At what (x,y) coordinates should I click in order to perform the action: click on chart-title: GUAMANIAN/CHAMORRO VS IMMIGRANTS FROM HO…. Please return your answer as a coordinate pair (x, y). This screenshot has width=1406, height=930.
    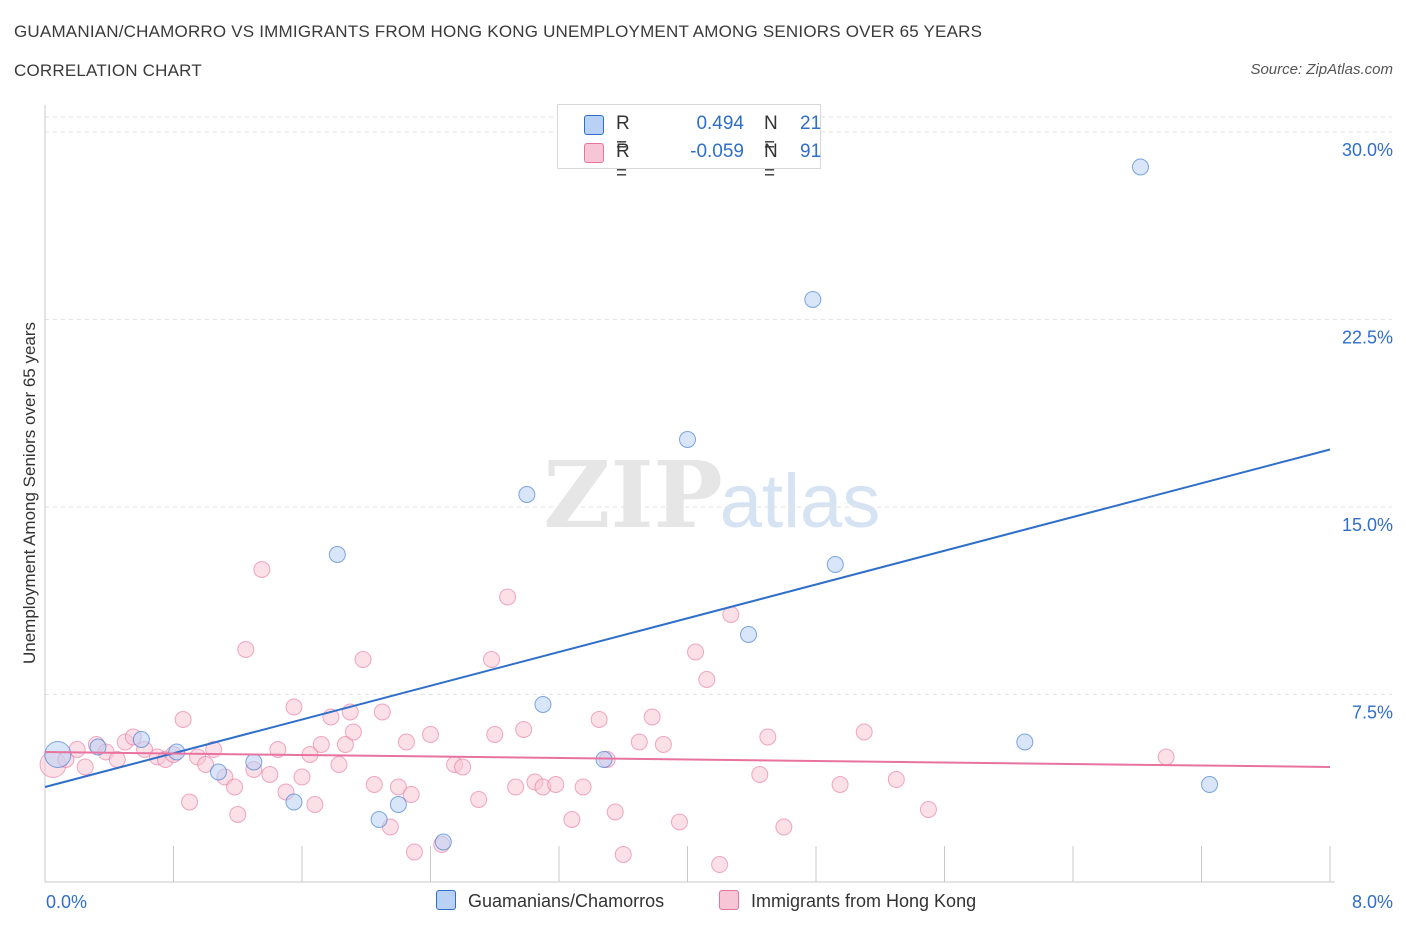
    Looking at the image, I should click on (498, 31).